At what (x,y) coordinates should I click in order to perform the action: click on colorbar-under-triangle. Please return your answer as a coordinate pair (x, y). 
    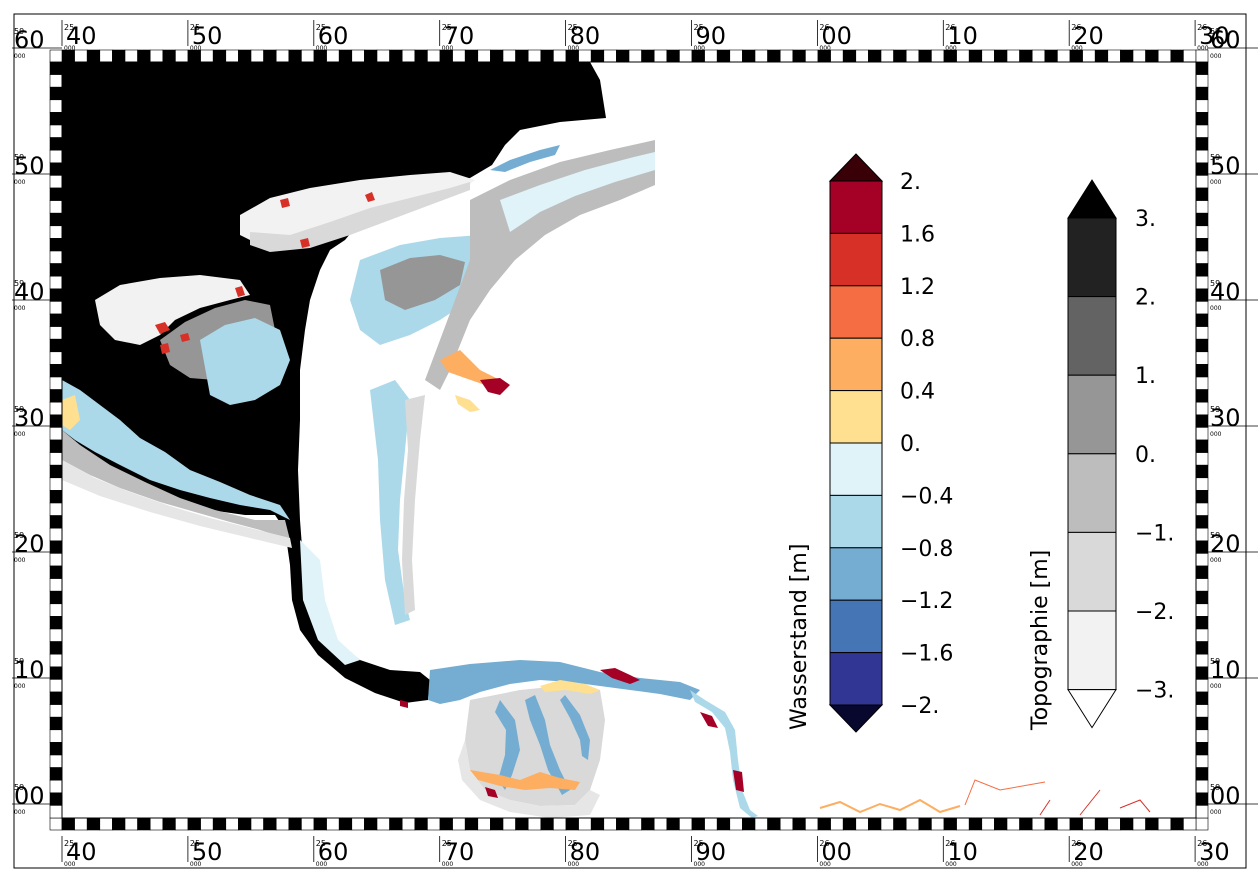
    Looking at the image, I should click on (856, 718).